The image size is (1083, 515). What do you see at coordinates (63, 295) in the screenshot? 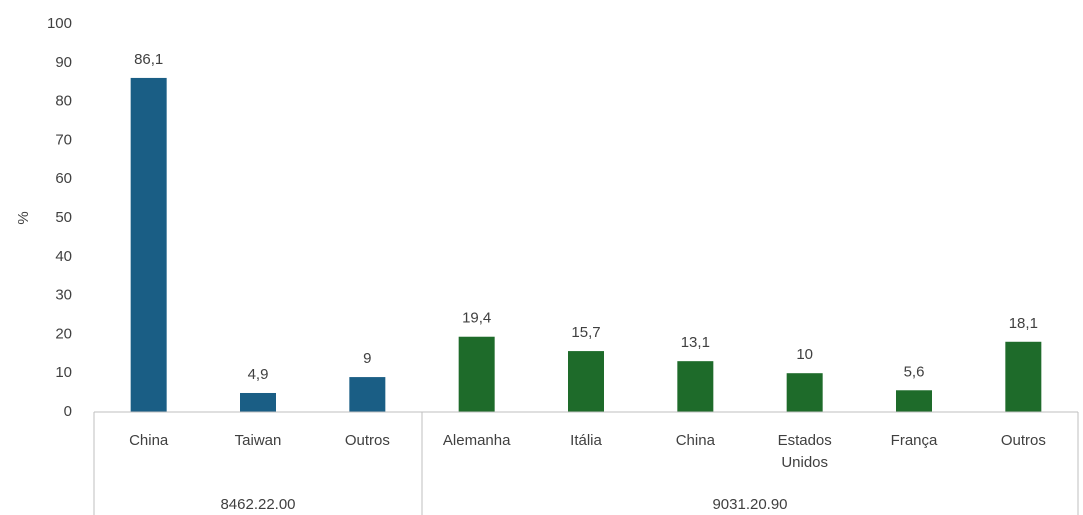
I see `y-tick-label: 30` at bounding box center [63, 295].